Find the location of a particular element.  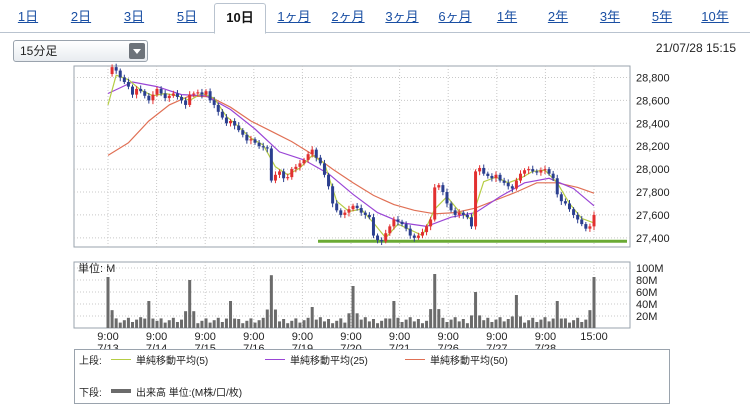

tab-1日: 1日 is located at coordinates (28, 16).